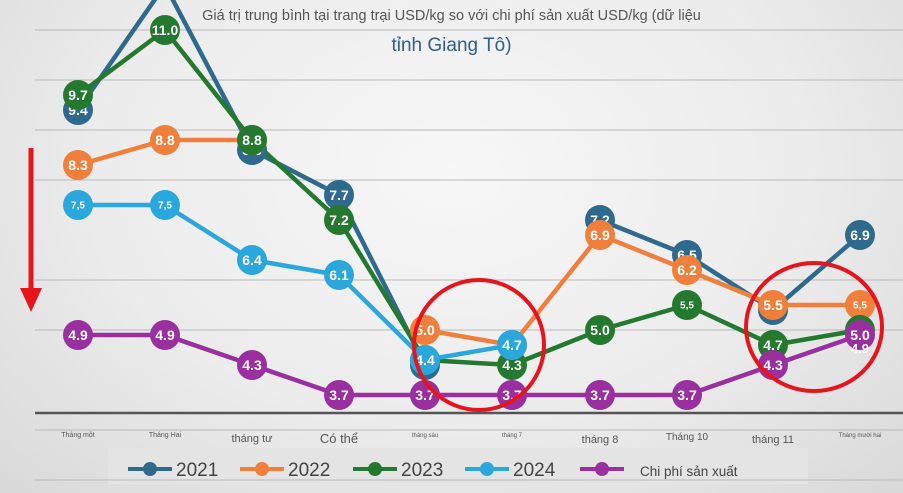  Describe the element at coordinates (425, 436) in the screenshot. I see `x-tick-label: tháng sáu` at that location.